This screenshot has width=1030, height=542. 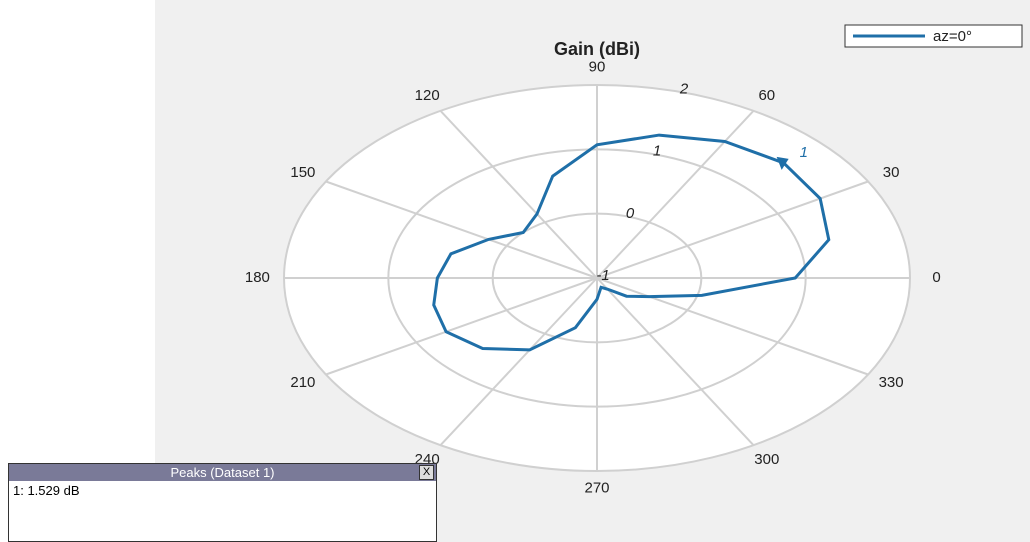 What do you see at coordinates (952, 36) in the screenshot?
I see `legend-label: az=0°` at bounding box center [952, 36].